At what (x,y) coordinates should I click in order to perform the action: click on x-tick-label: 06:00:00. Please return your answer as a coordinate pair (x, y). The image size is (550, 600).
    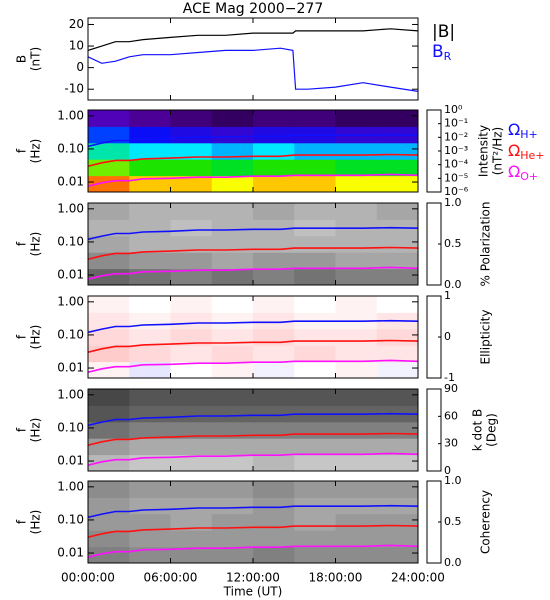
    Looking at the image, I should click on (171, 578).